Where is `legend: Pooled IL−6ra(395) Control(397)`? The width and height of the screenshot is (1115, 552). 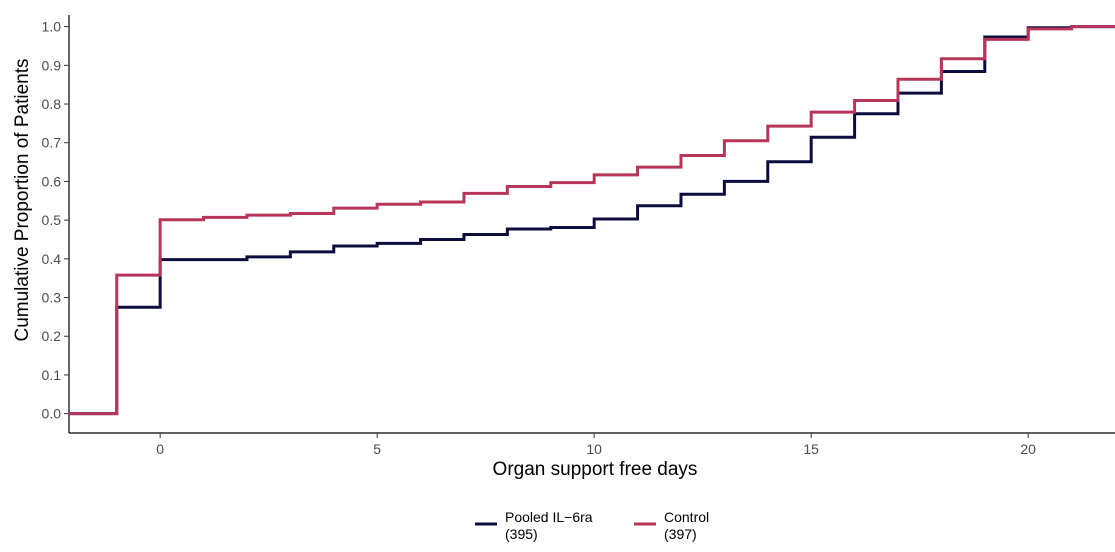
legend: Pooled IL−6ra(395) Control(397) is located at coordinates (592, 525).